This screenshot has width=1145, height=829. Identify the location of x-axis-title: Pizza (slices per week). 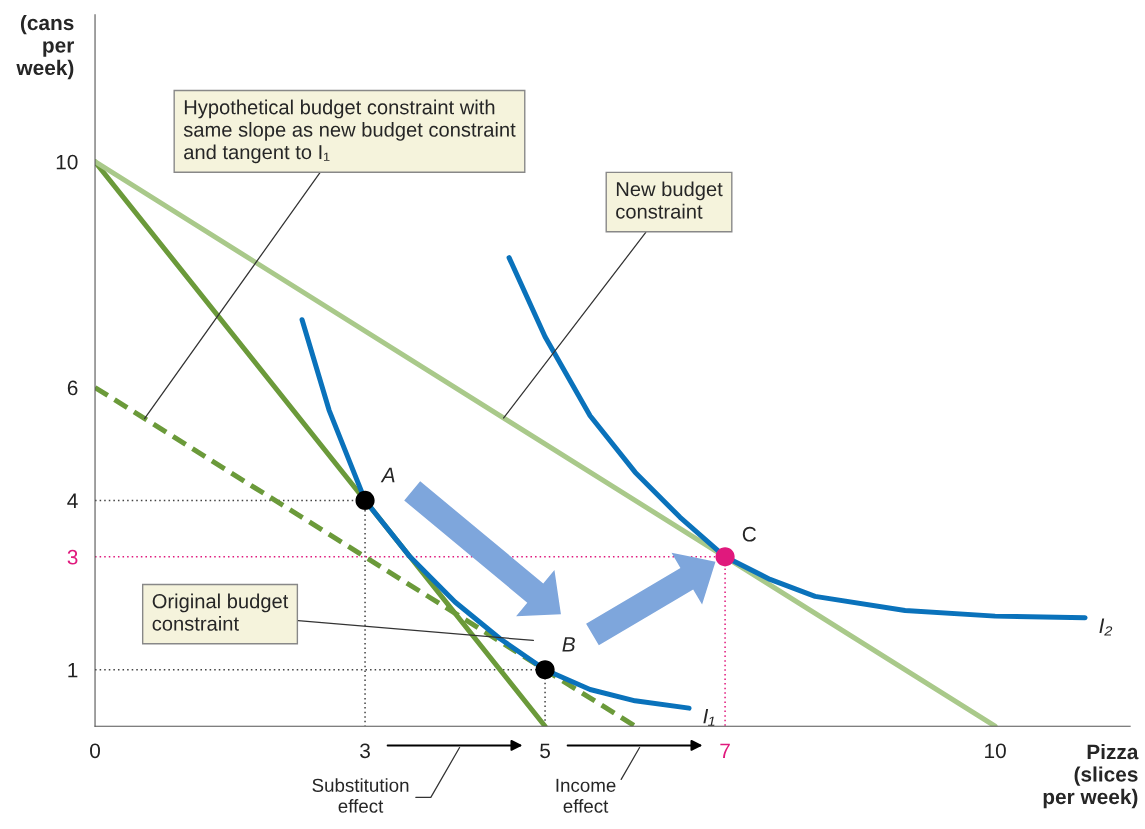
(1091, 776).